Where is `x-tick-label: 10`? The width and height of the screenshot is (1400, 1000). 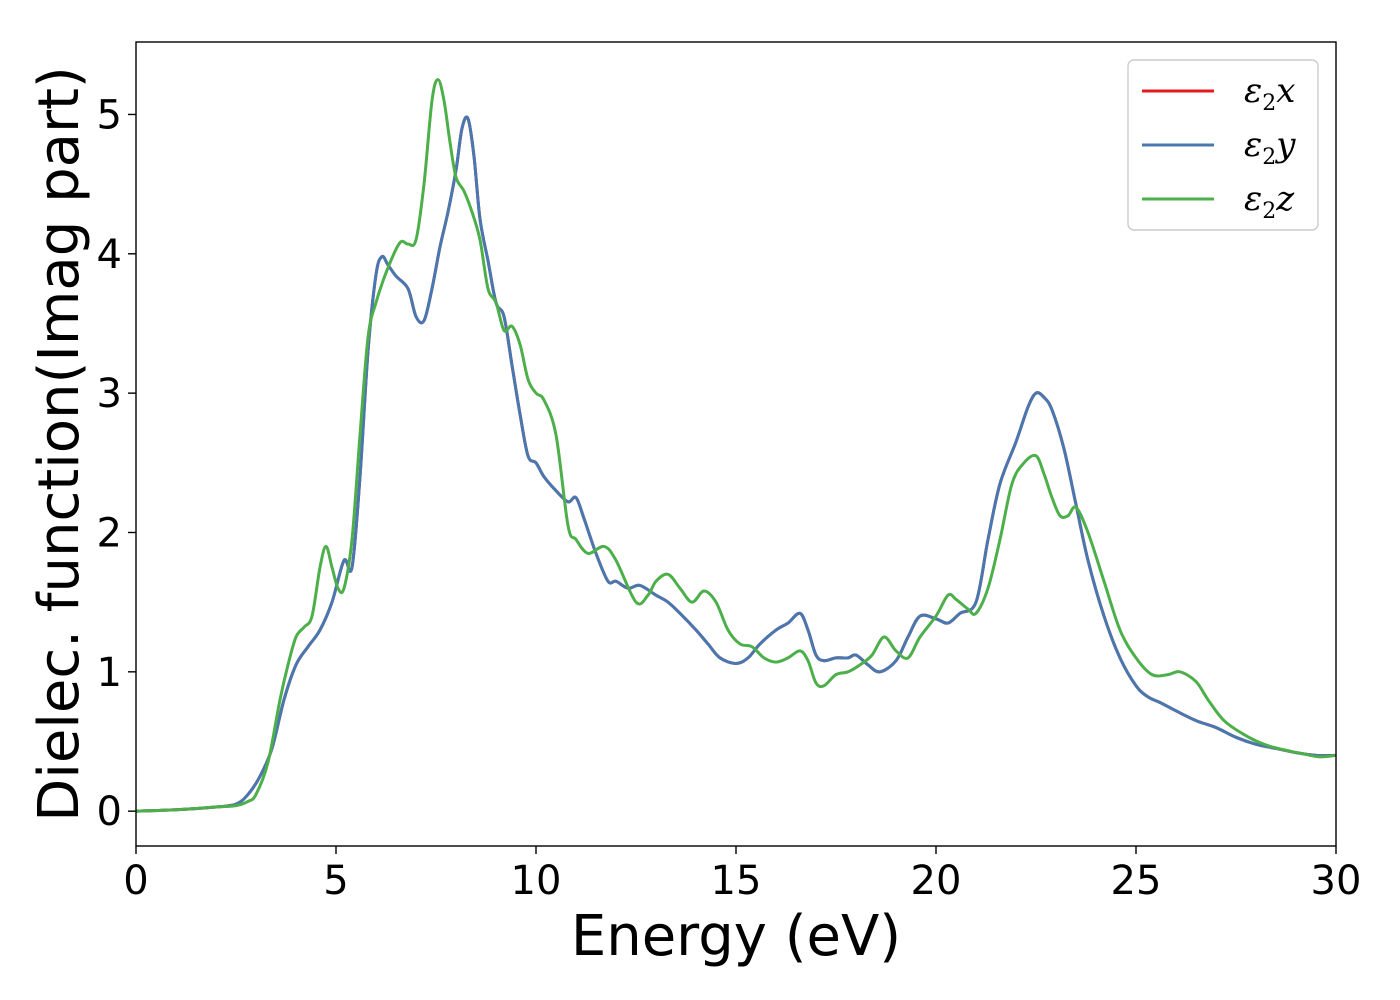 x-tick-label: 10 is located at coordinates (536, 881).